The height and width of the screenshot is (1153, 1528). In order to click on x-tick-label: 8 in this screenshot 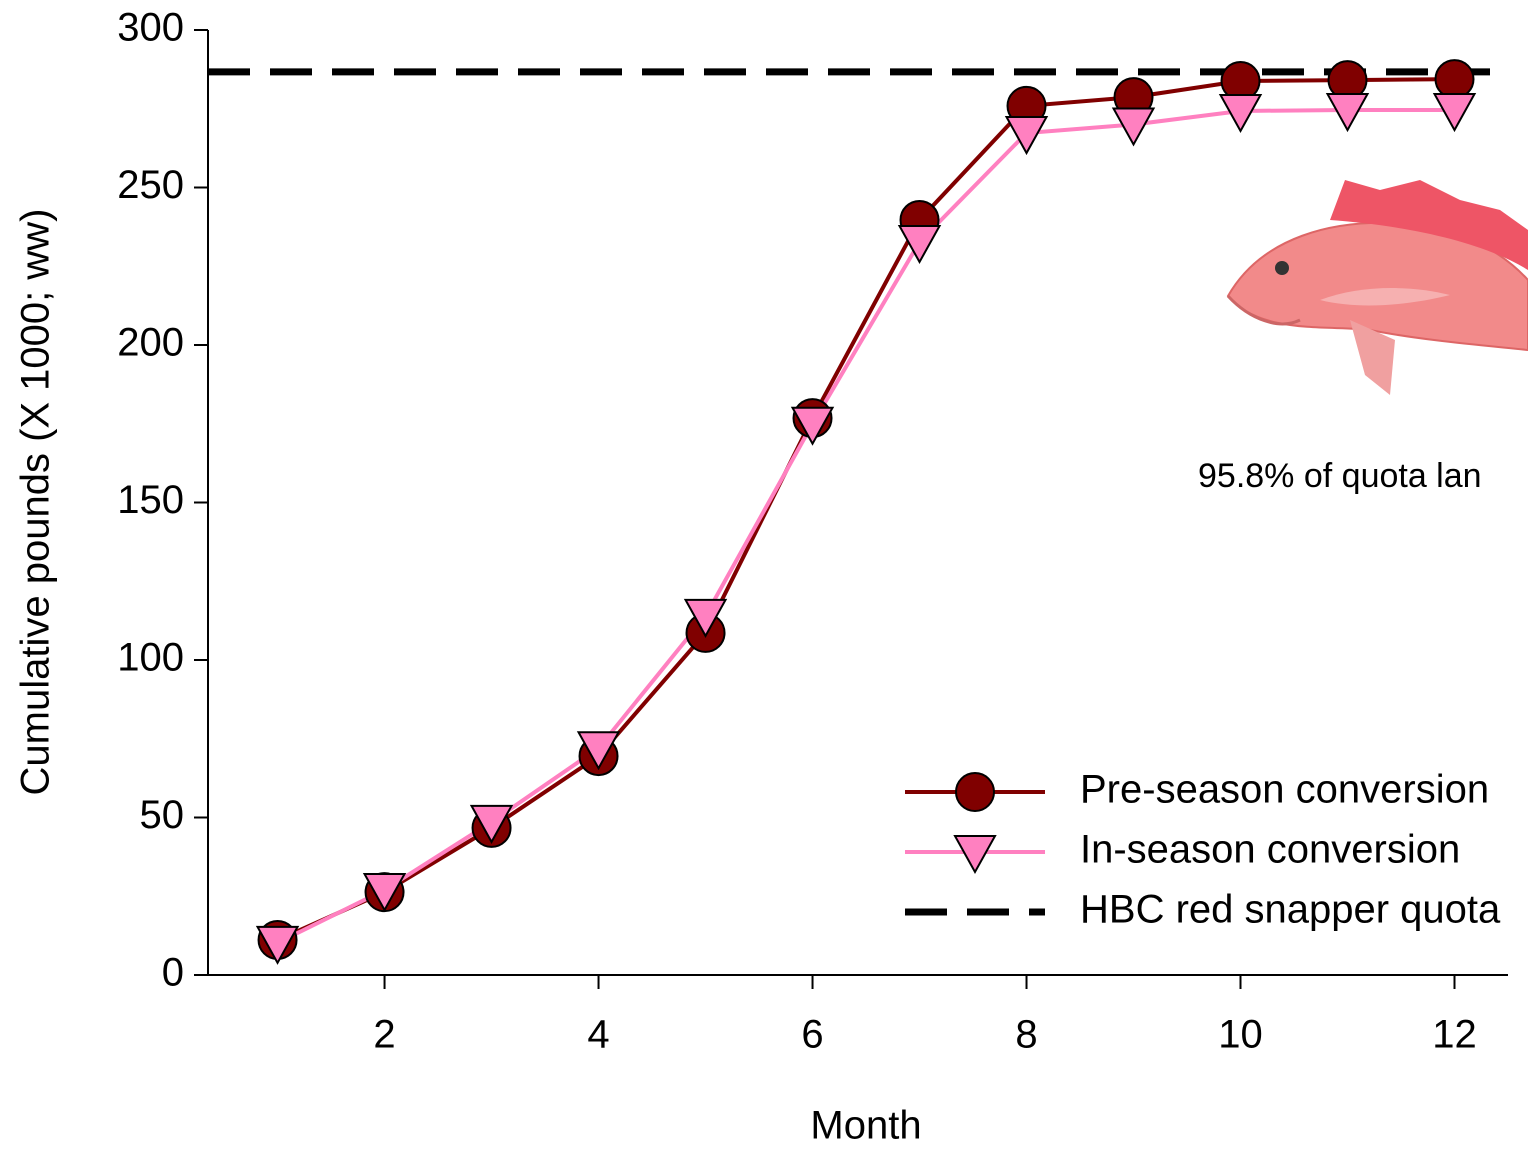, I will do `click(1026, 1035)`.